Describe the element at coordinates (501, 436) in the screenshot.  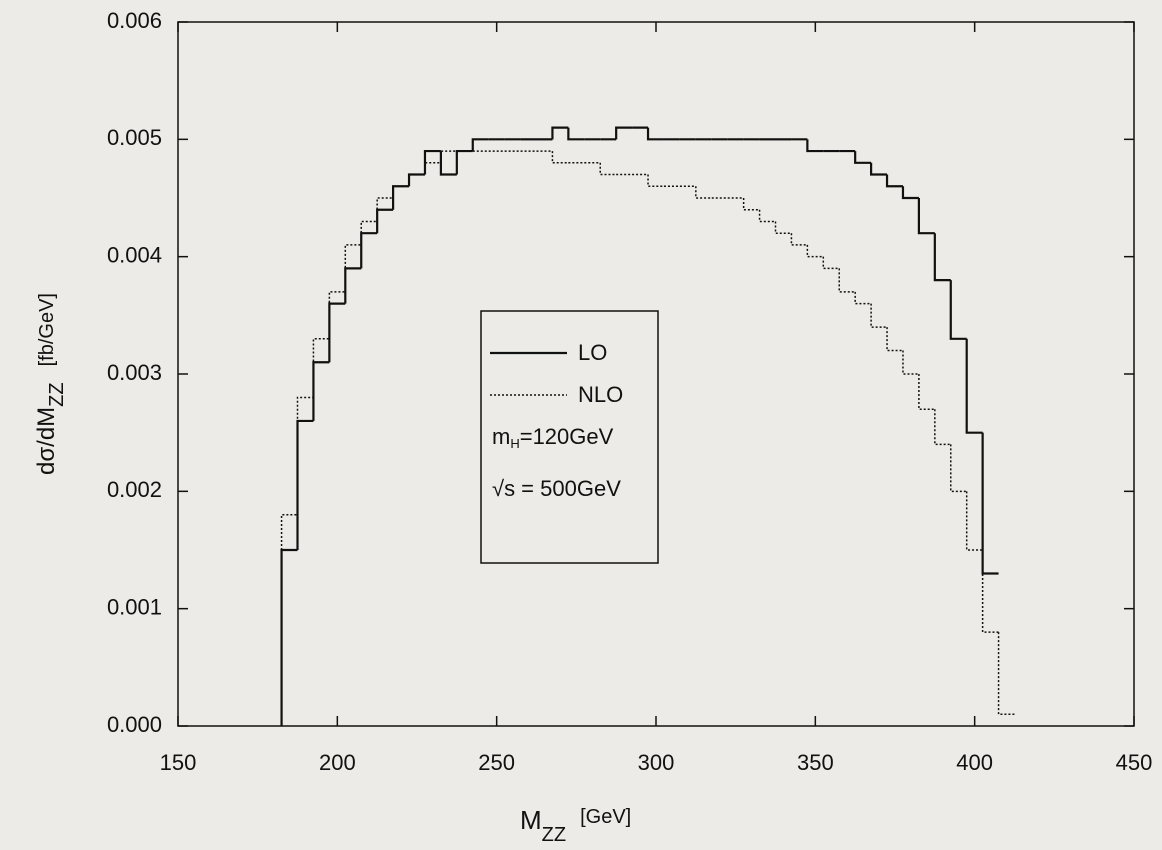
I see `annotation-main: m` at that location.